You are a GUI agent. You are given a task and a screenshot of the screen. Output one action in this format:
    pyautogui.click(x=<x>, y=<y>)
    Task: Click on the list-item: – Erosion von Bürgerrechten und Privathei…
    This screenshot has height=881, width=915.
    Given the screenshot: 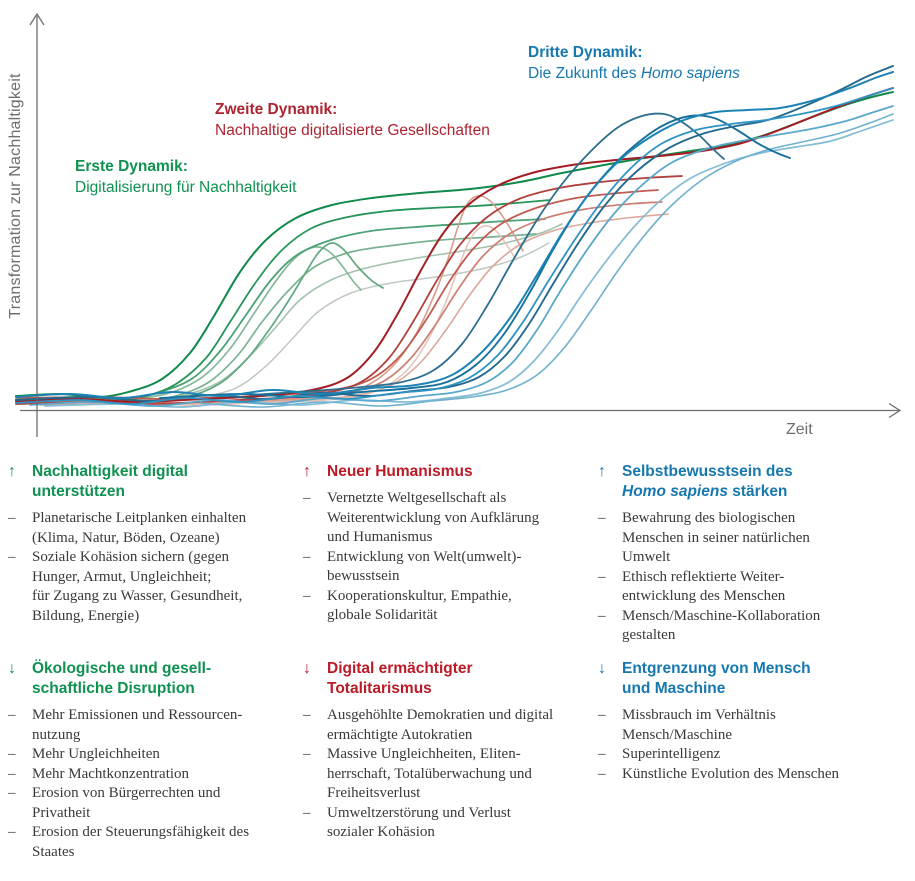 What is the action you would take?
    pyautogui.click(x=154, y=803)
    